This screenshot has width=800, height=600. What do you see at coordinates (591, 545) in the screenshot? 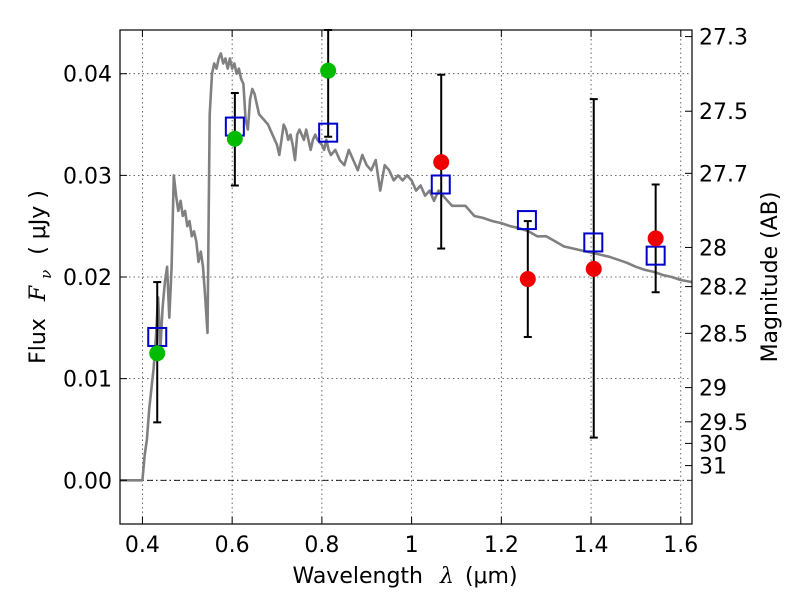
I see `x-tick-label: 1.4` at bounding box center [591, 545].